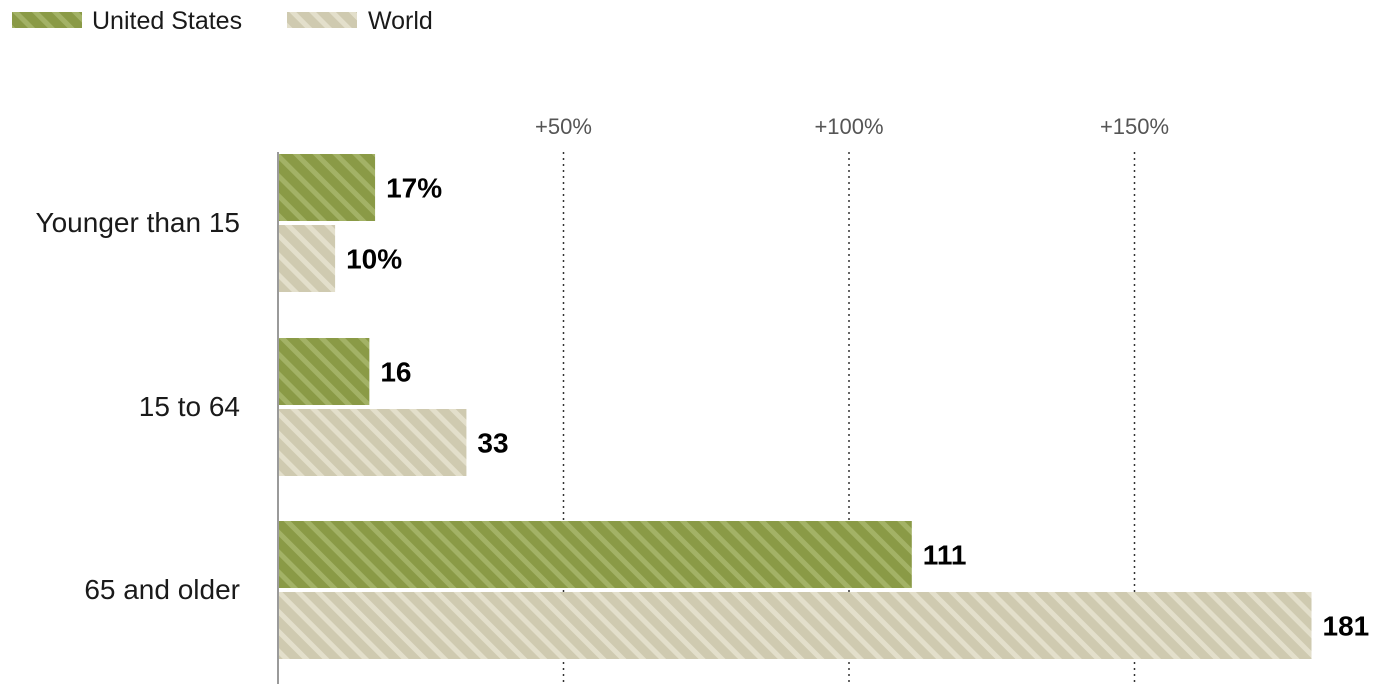  Describe the element at coordinates (414, 188) in the screenshot. I see `value-label: 17%` at that location.